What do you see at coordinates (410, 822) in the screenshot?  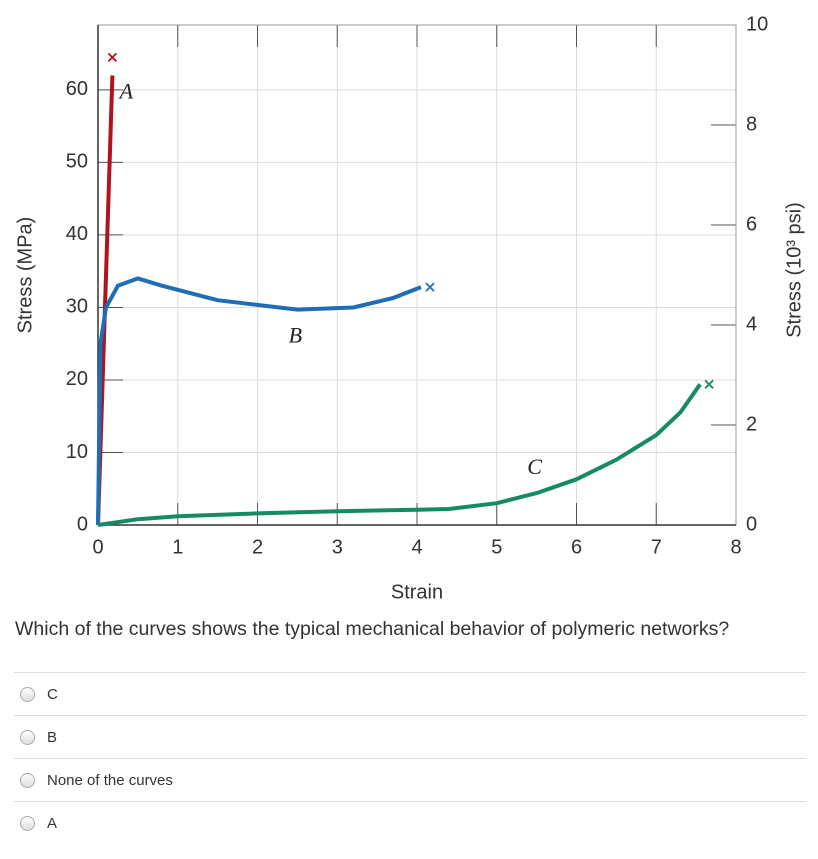 I see `answer-option: A` at bounding box center [410, 822].